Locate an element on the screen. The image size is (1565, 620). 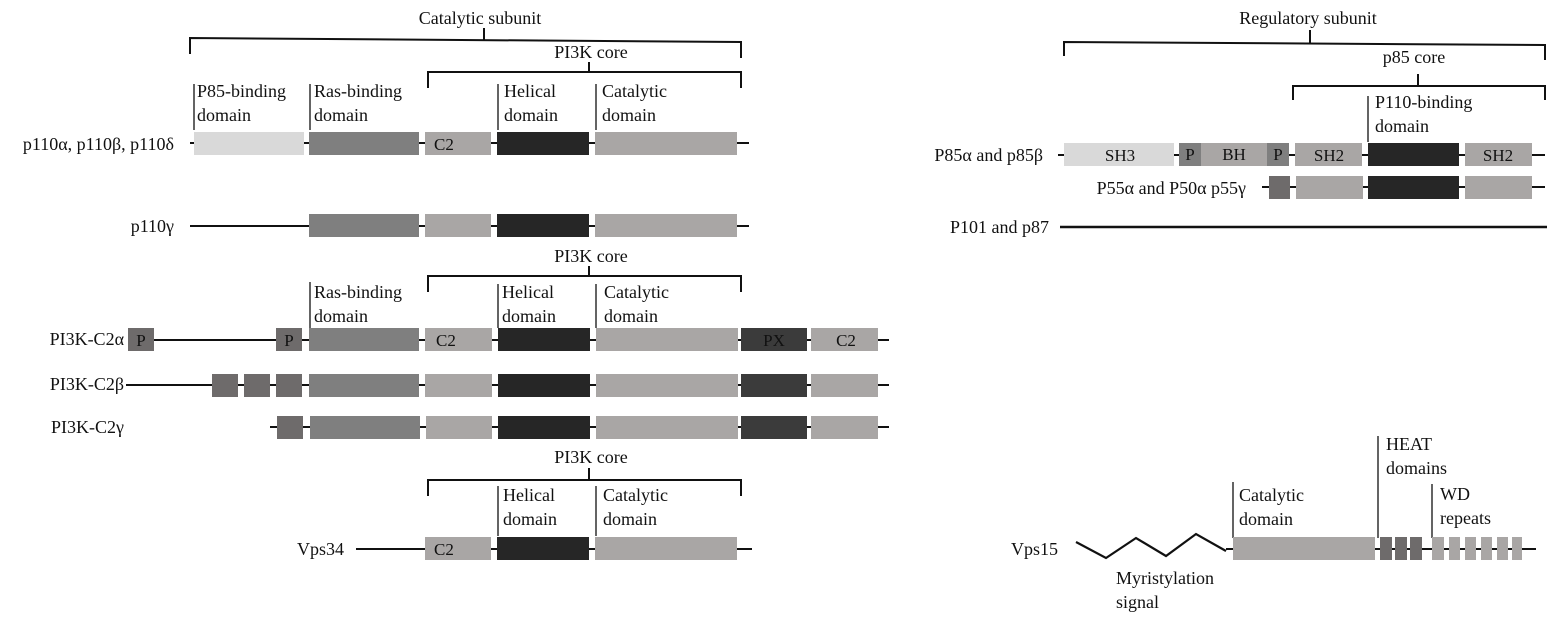
protein-label-vps15: Vps15 is located at coordinates (1034, 549).